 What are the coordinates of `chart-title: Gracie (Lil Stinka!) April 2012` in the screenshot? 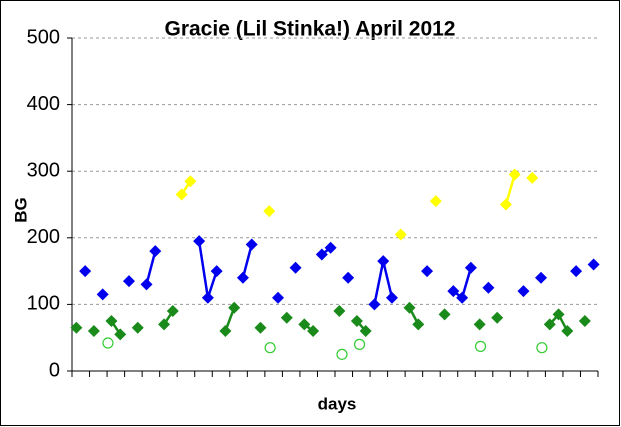 It's located at (310, 29).